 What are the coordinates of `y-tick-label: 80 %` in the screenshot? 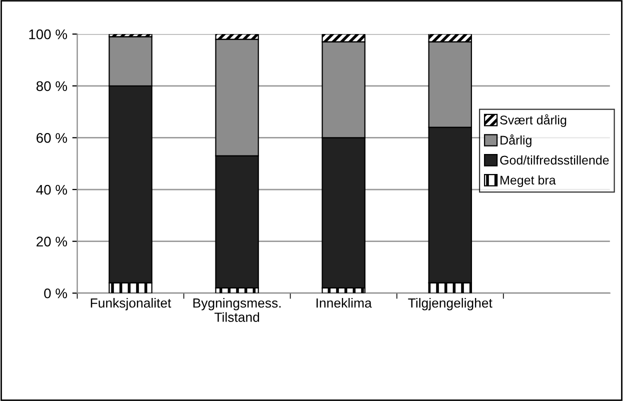 It's located at (52, 86).